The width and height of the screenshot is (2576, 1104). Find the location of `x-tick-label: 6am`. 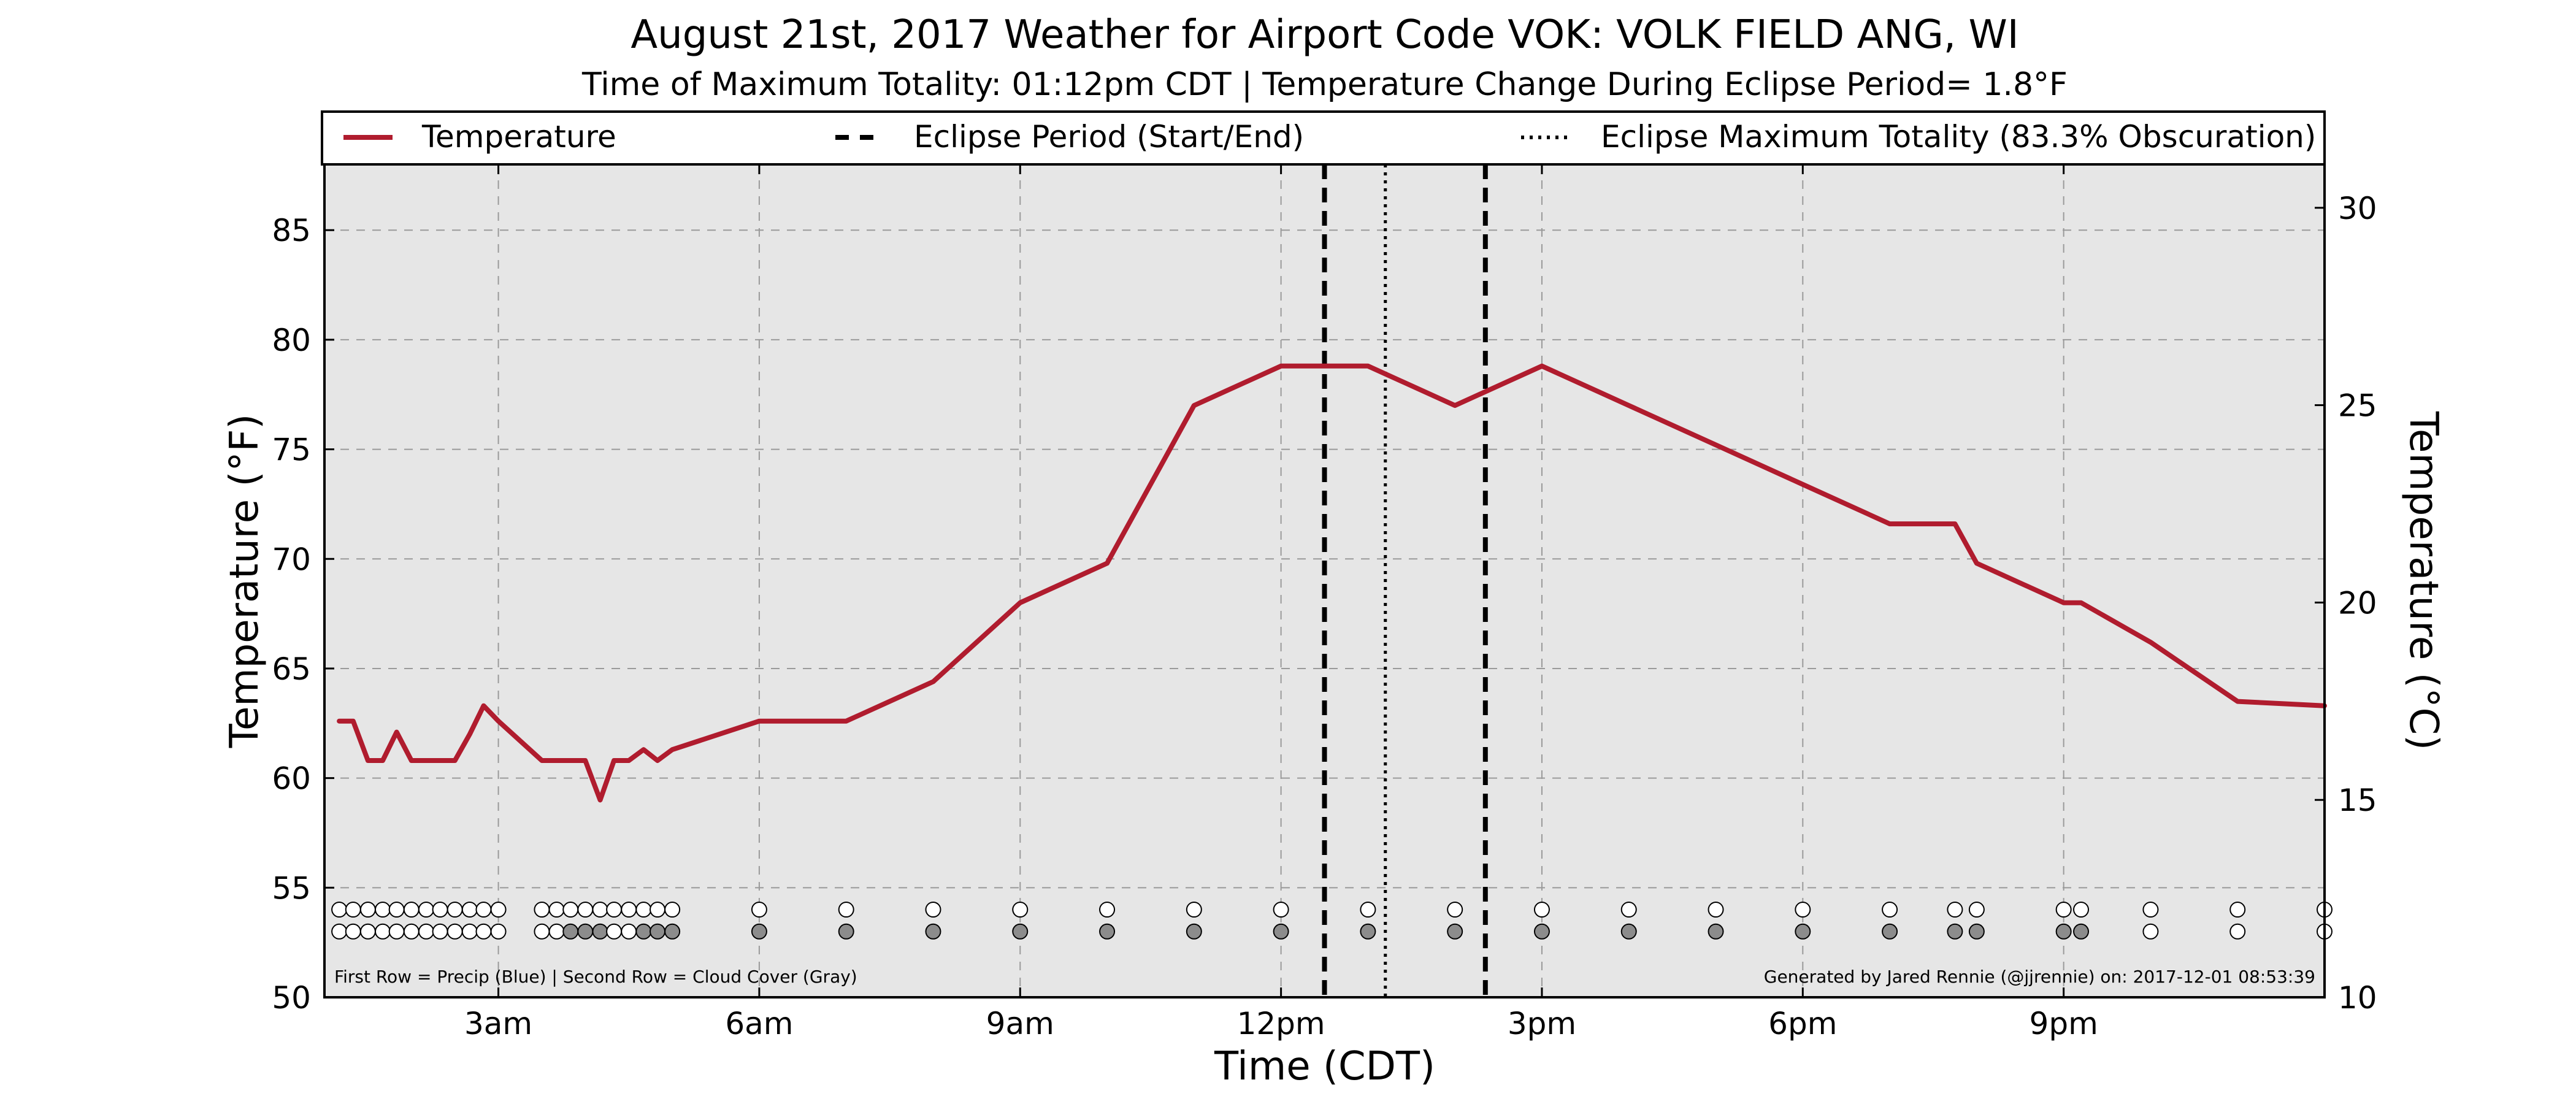

x-tick-label: 6am is located at coordinates (759, 1023).